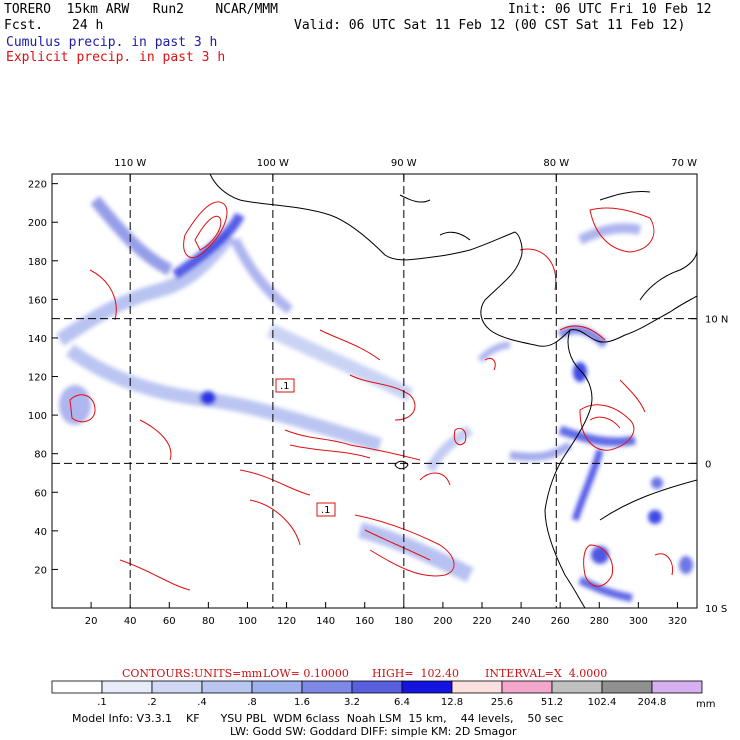  What do you see at coordinates (599, 621) in the screenshot?
I see `x-tick-label: 280` at bounding box center [599, 621].